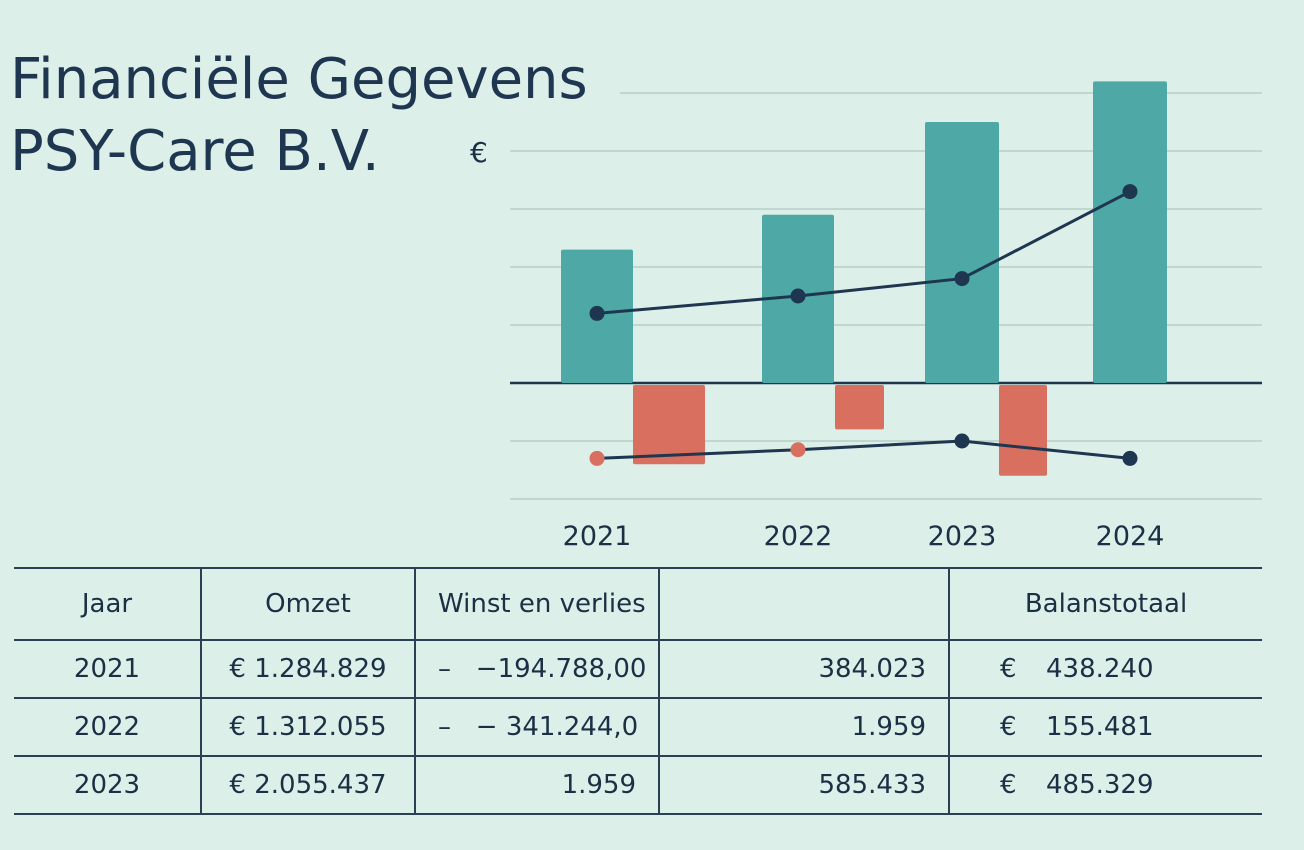 This screenshot has height=850, width=1304. Describe the element at coordinates (557, 727) in the screenshot. I see `cell-winst-value: − 341.244,0` at that location.